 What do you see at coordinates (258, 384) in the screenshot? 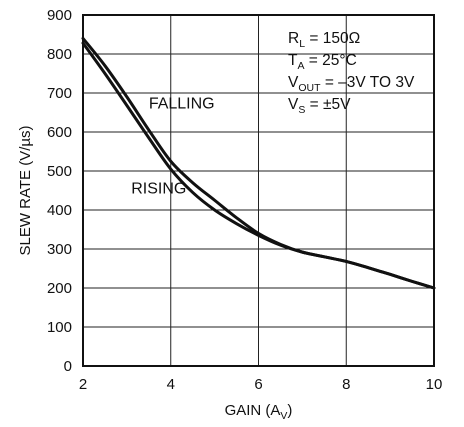
I see `x-tick-label: 6` at bounding box center [258, 384].